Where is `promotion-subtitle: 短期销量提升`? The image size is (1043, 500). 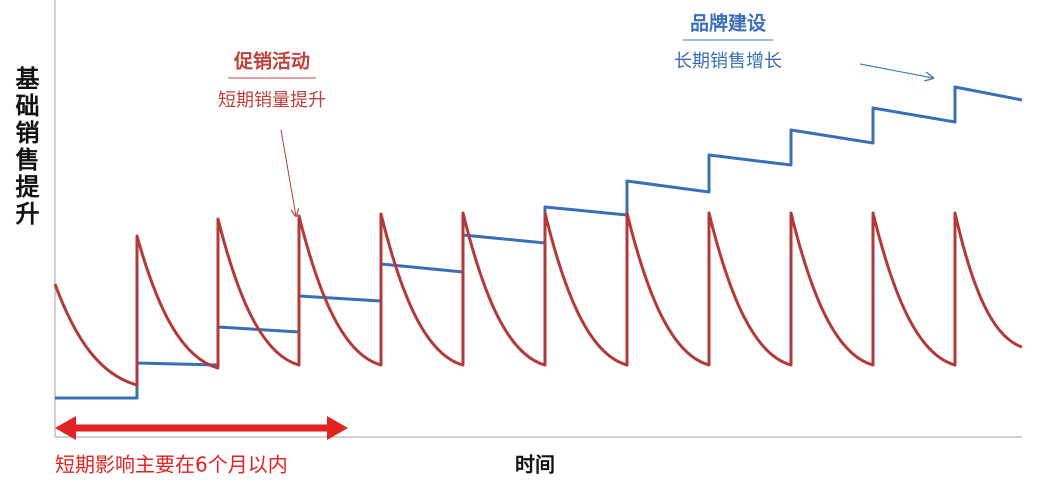 promotion-subtitle: 短期销量提升 is located at coordinates (272, 100).